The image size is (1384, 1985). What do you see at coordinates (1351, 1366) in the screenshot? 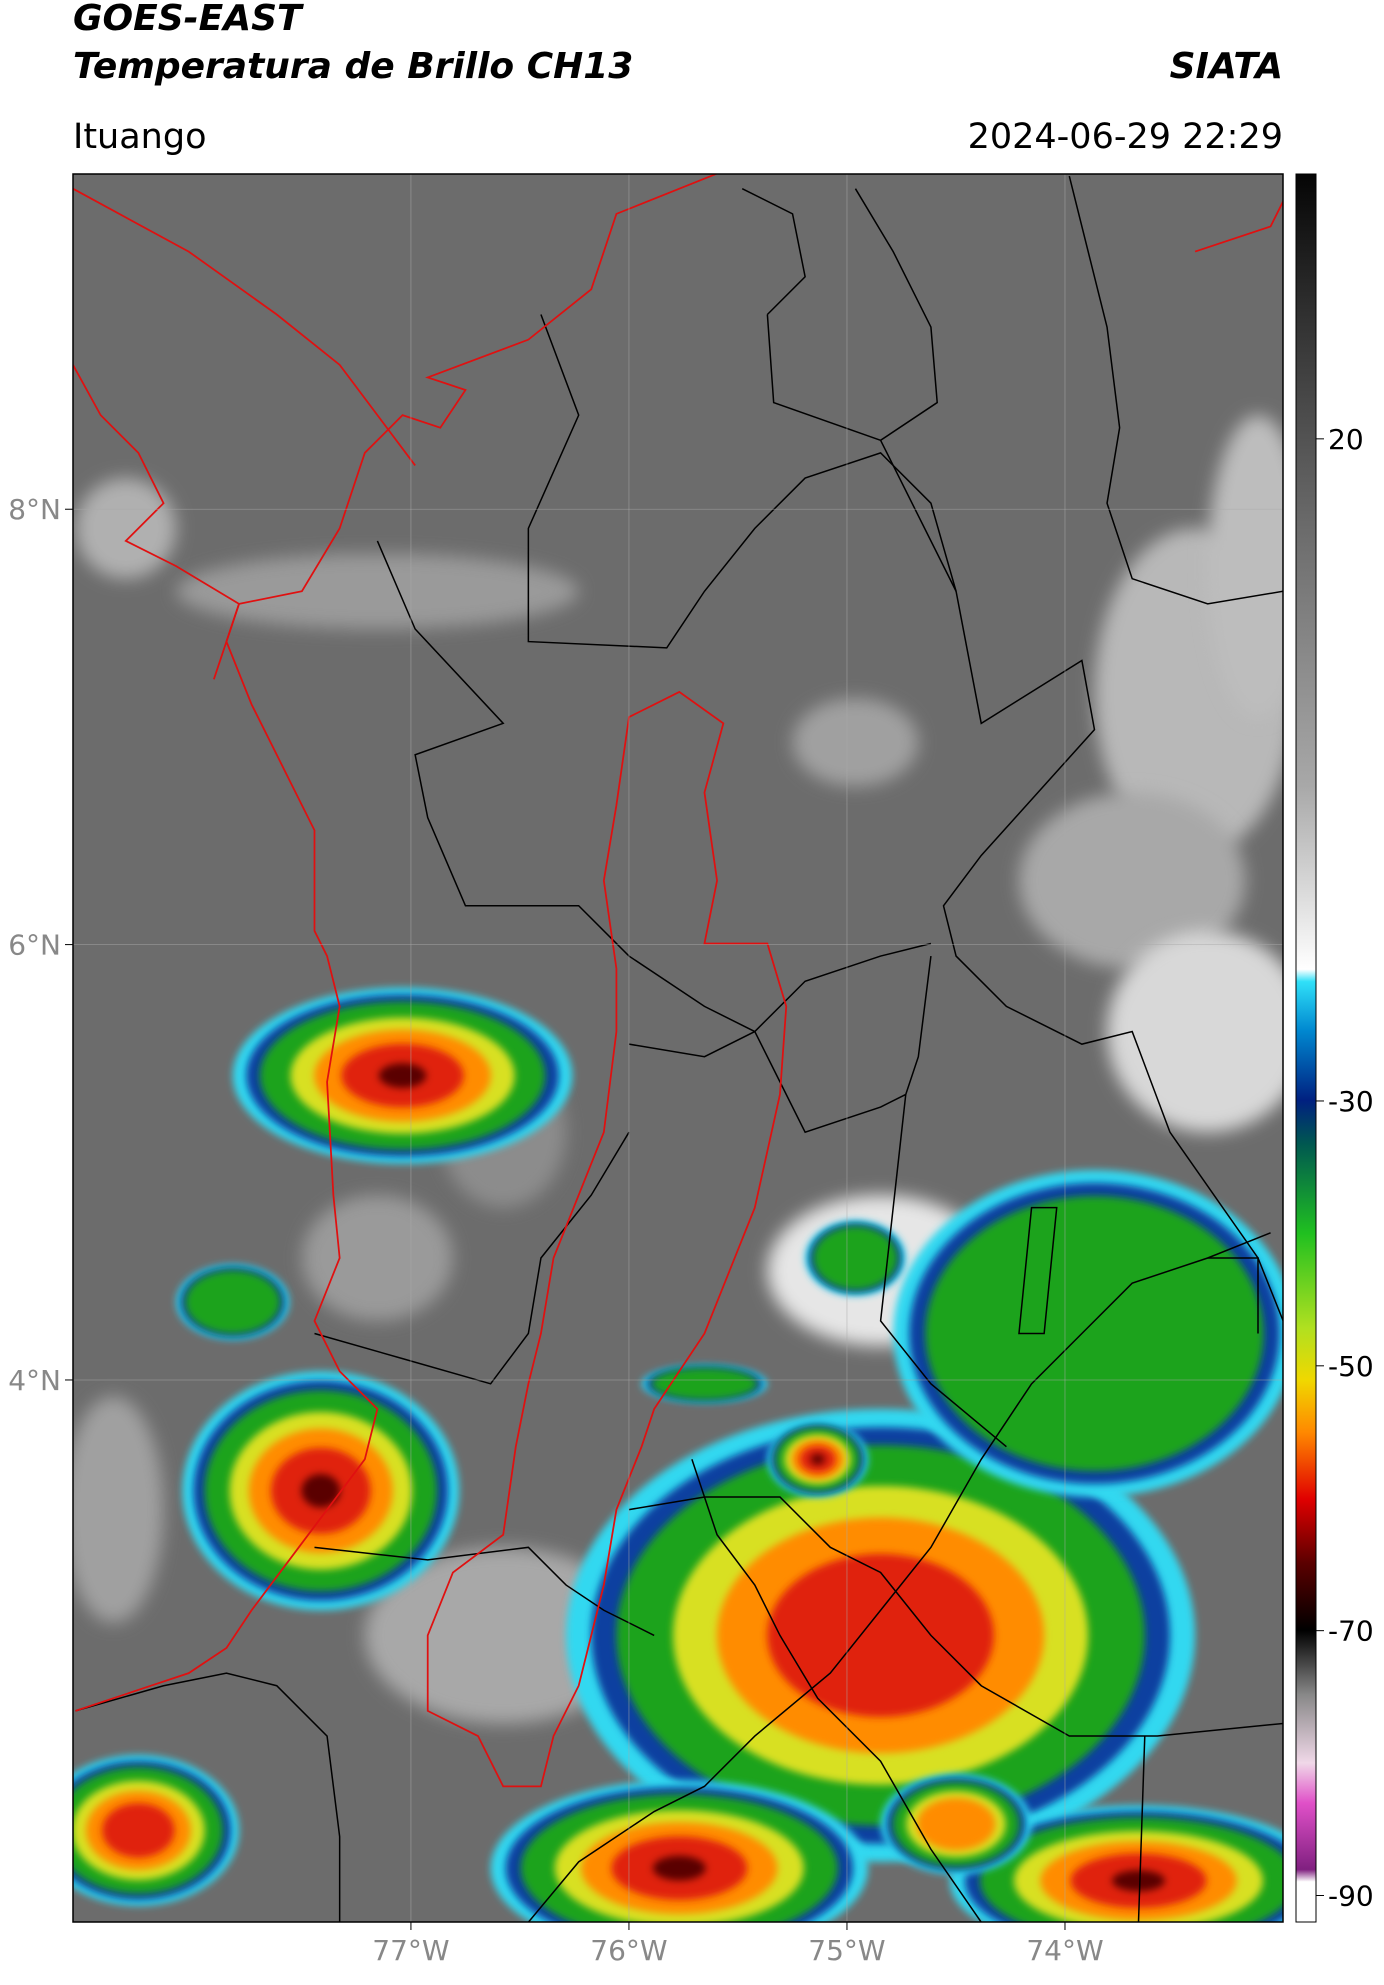
I see `colorbar-tick-label: -50` at bounding box center [1351, 1366].